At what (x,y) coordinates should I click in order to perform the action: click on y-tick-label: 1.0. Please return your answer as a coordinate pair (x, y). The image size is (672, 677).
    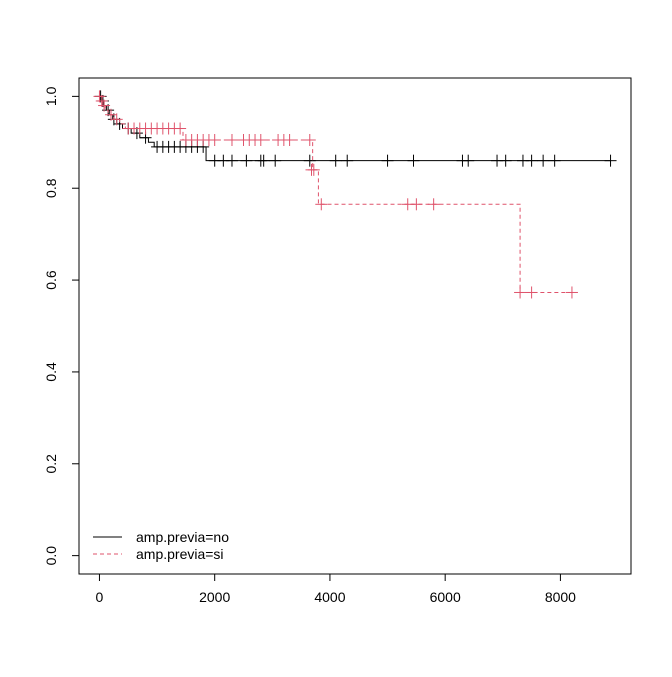
    Looking at the image, I should click on (51, 96).